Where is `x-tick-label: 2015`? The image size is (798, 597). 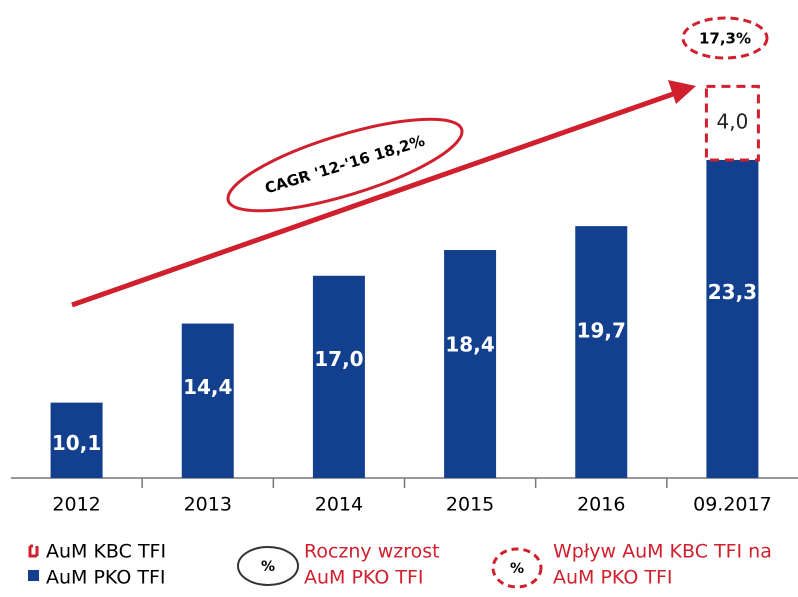
x-tick-label: 2015 is located at coordinates (470, 505).